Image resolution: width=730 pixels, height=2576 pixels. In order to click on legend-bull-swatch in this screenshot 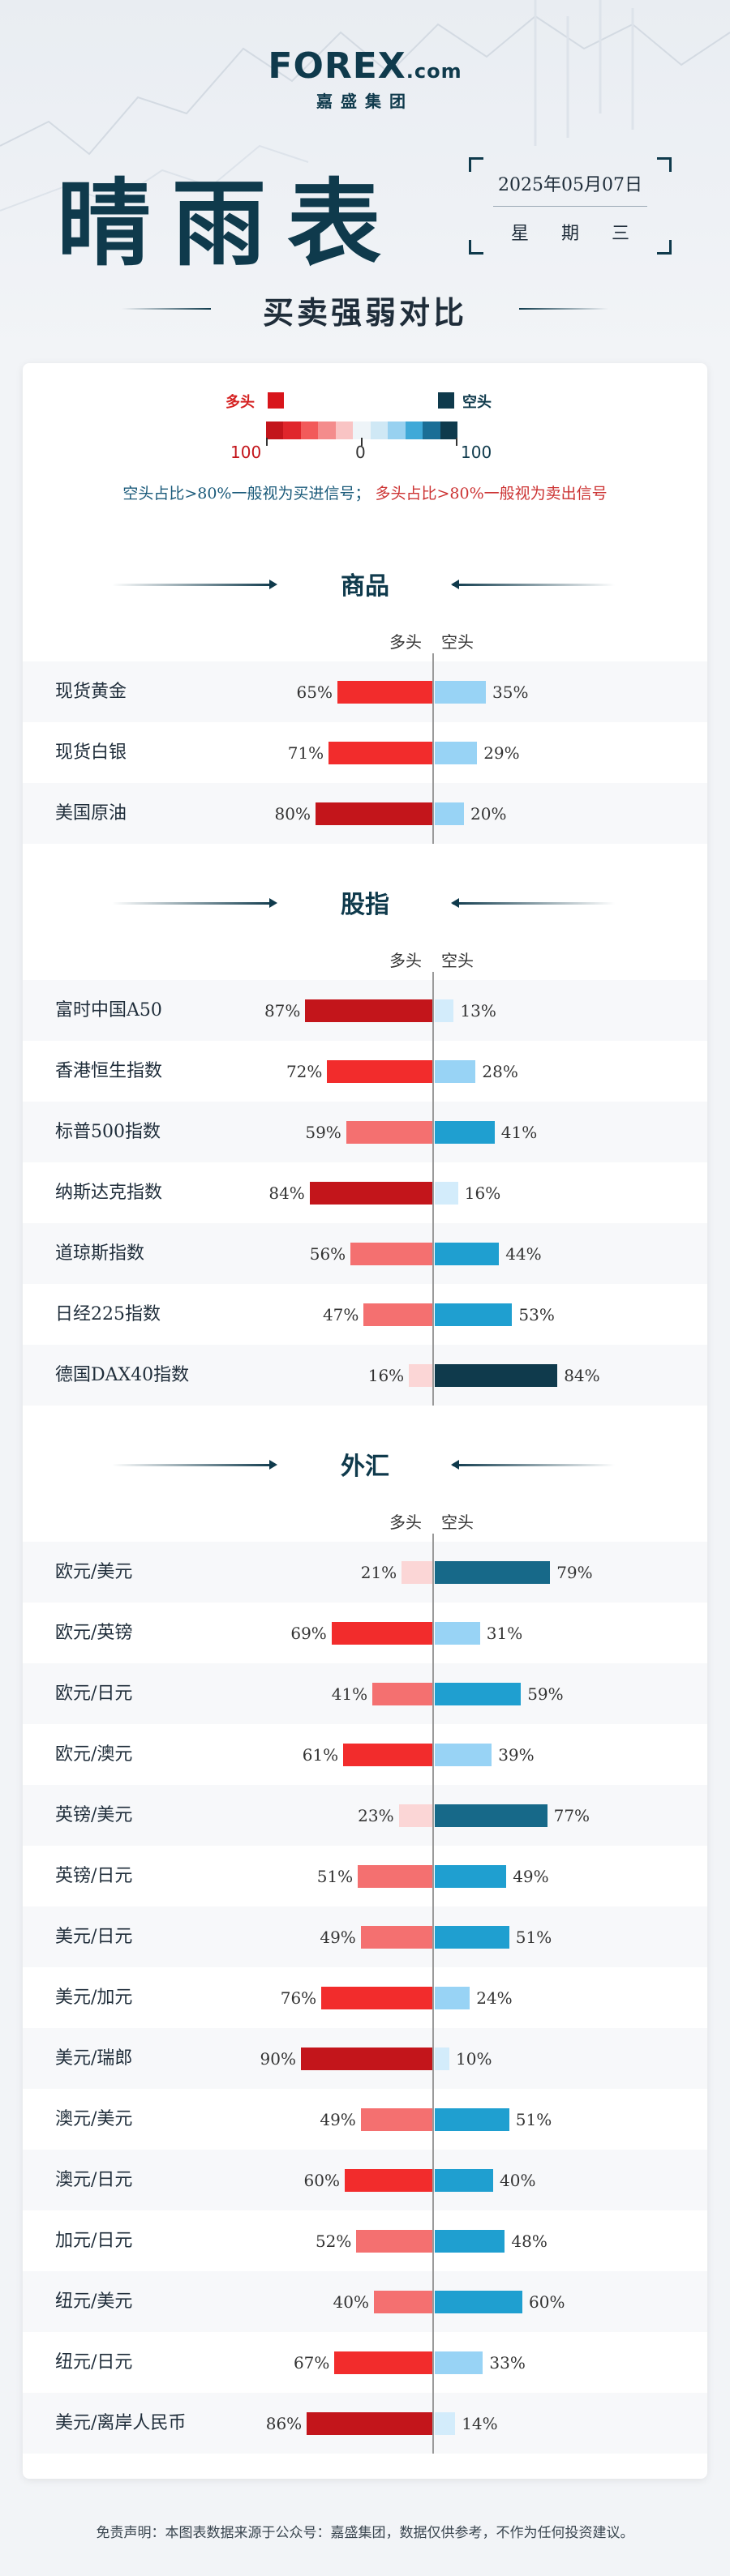, I will do `click(276, 400)`.